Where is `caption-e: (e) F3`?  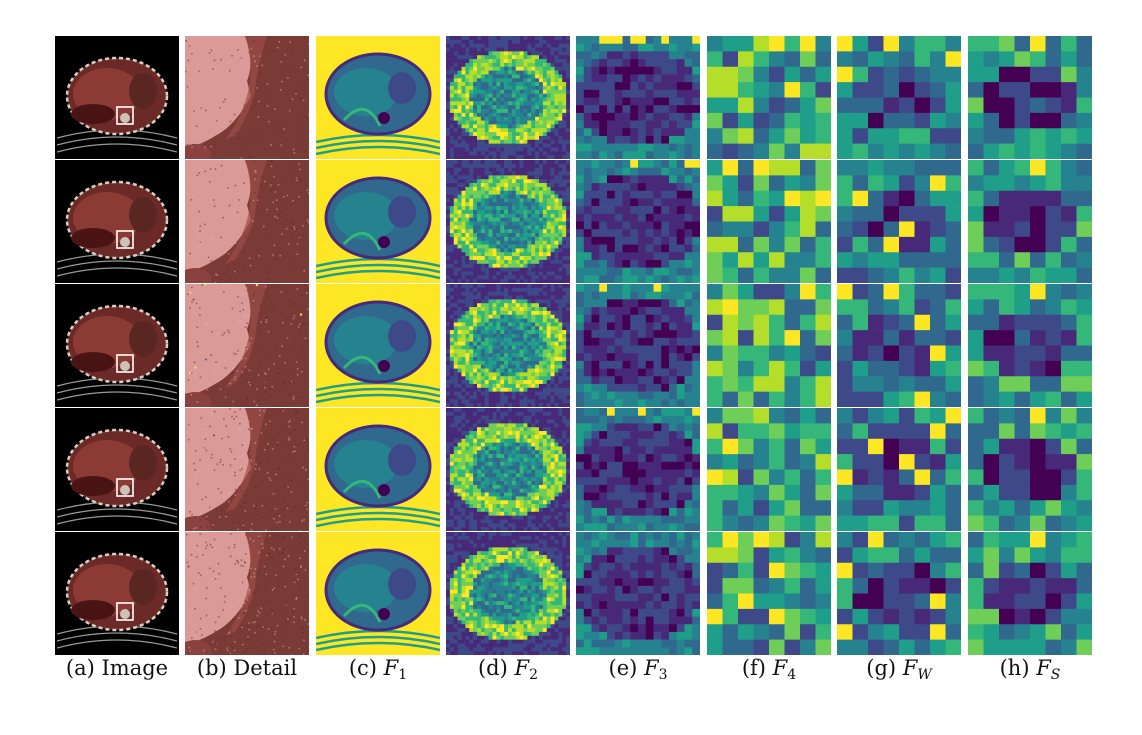 caption-e: (e) F3 is located at coordinates (638, 668).